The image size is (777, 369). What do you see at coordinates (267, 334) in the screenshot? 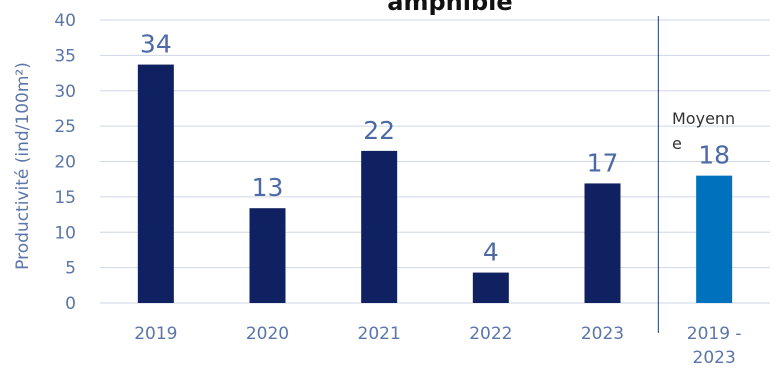
I see `x-tick-label-1: 2020` at bounding box center [267, 334].